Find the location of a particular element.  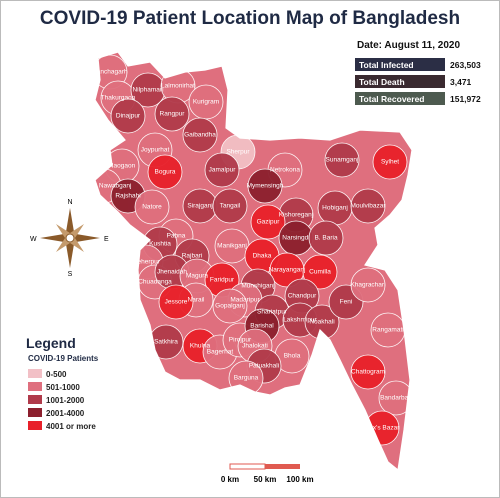

district-label: Khagrachari is located at coordinates (367, 285).